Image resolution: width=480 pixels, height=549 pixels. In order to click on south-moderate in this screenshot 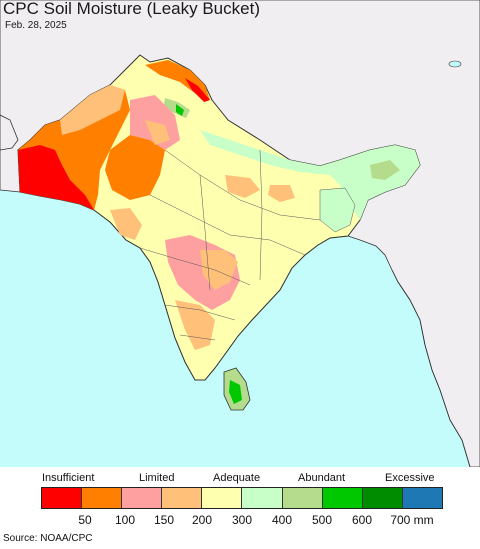, I will do `click(195, 325)`.